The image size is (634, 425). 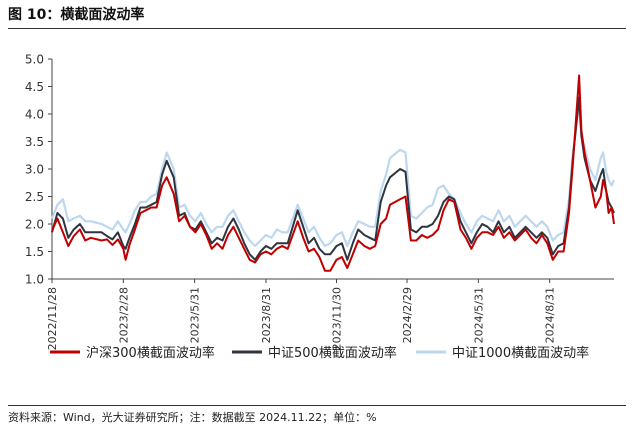 What do you see at coordinates (317, 405) in the screenshot?
I see `bottom-rule` at bounding box center [317, 405].